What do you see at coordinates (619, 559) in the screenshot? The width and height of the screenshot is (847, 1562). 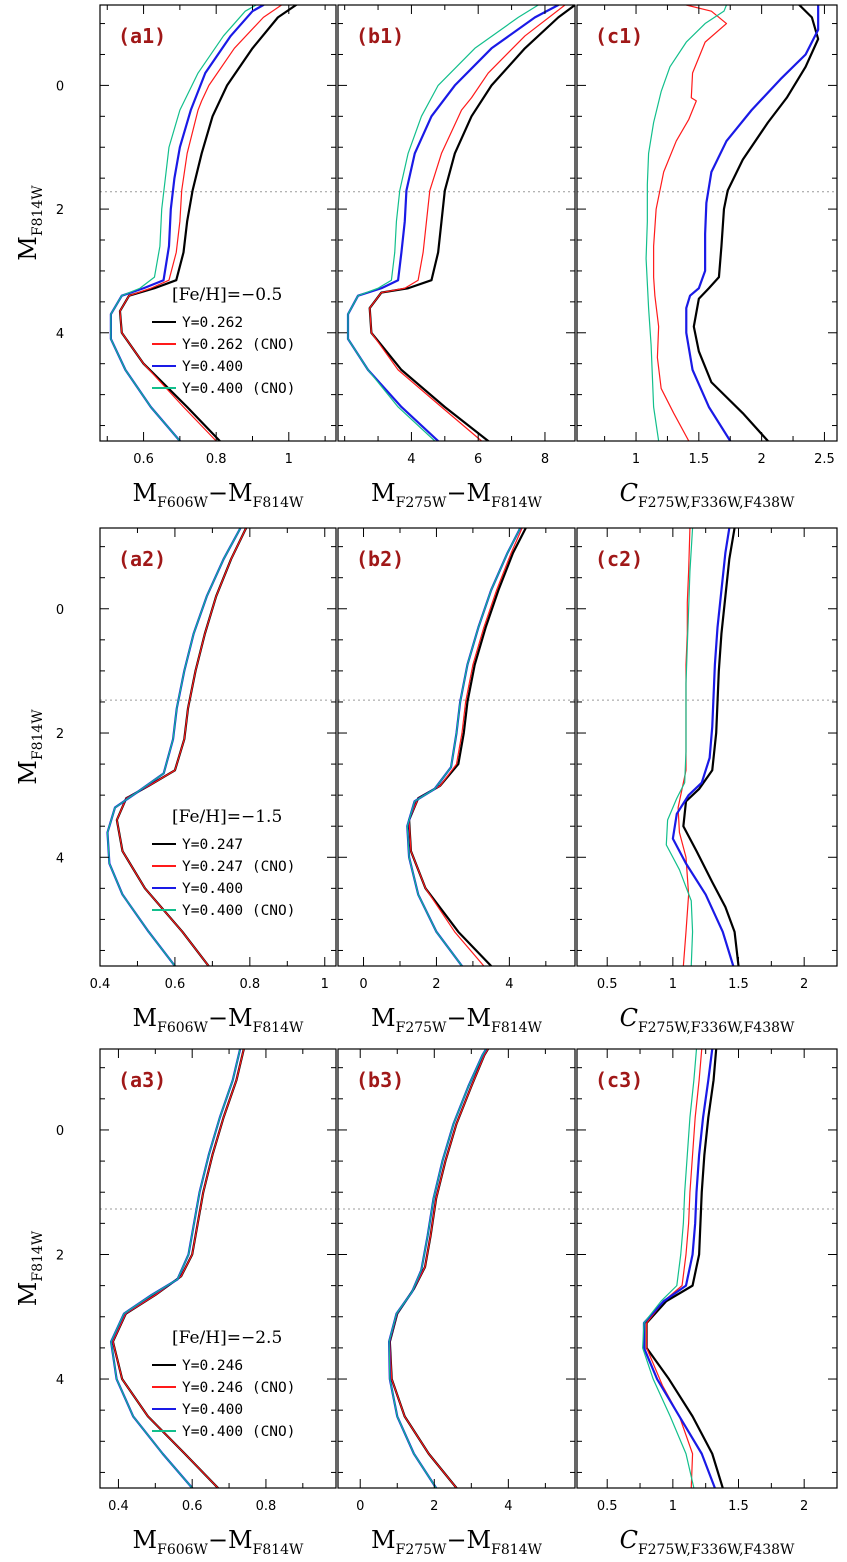 I see `panel-label: (c2)` at bounding box center [619, 559].